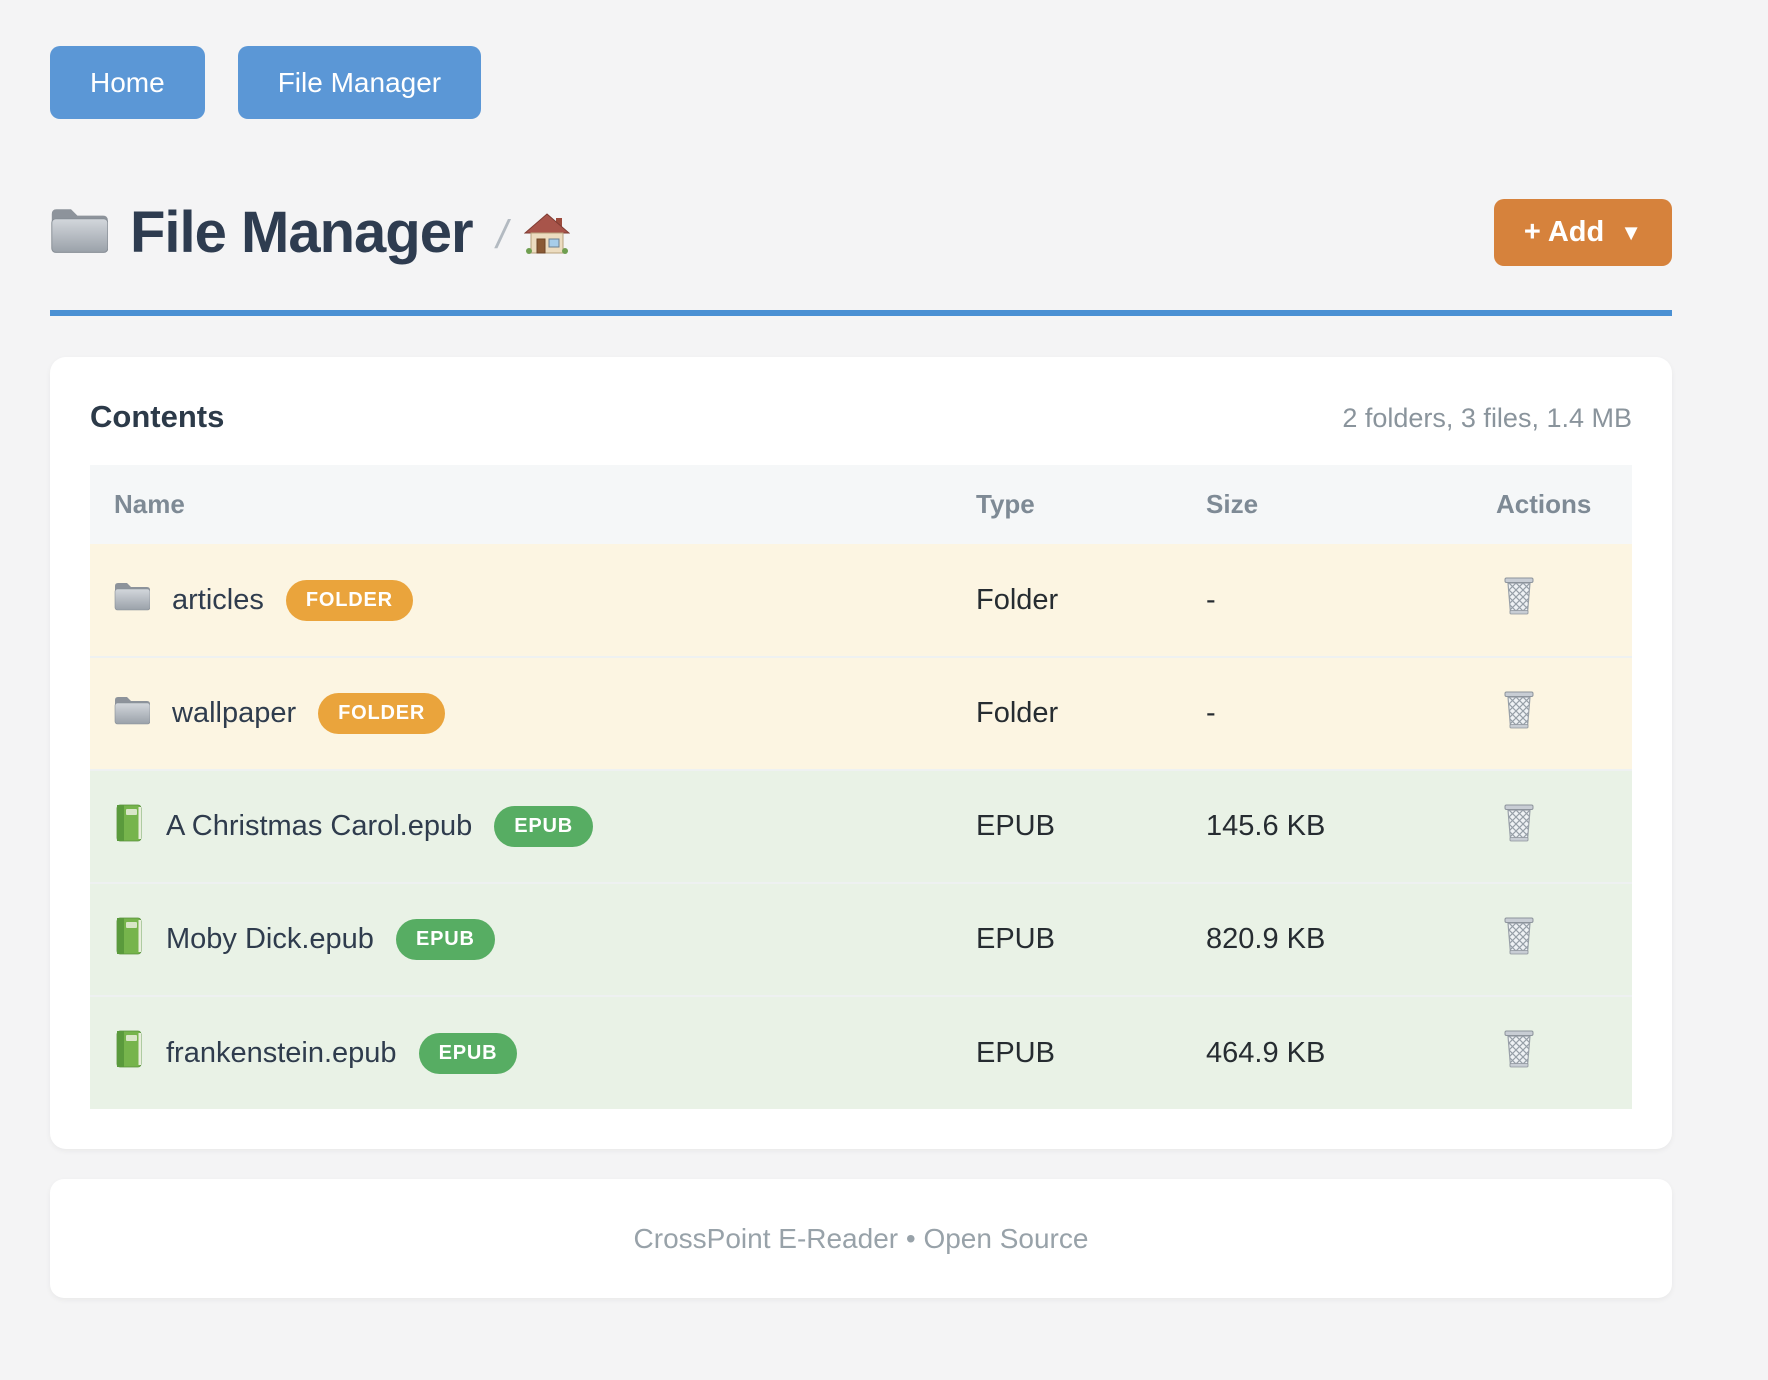  Describe the element at coordinates (1631, 232) in the screenshot. I see `caret-down-icon: ▼` at that location.